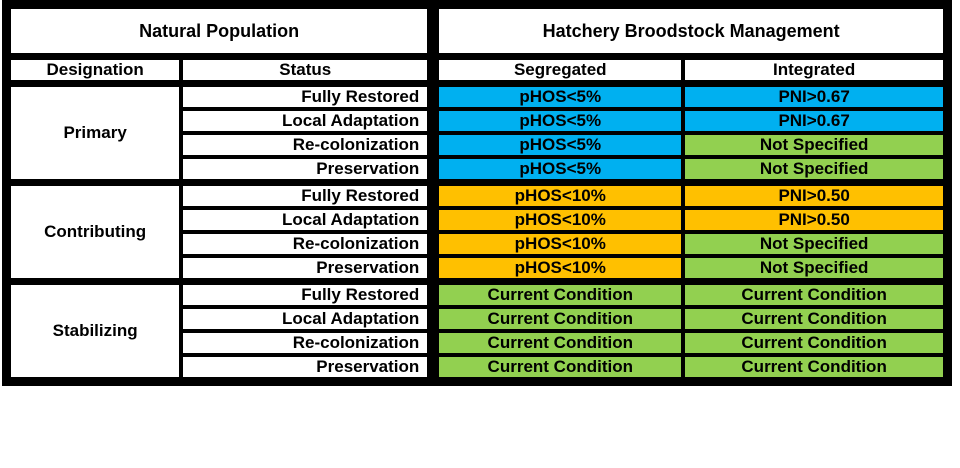  Describe the element at coordinates (309, 70) in the screenshot. I see `column-header-status: Status` at that location.